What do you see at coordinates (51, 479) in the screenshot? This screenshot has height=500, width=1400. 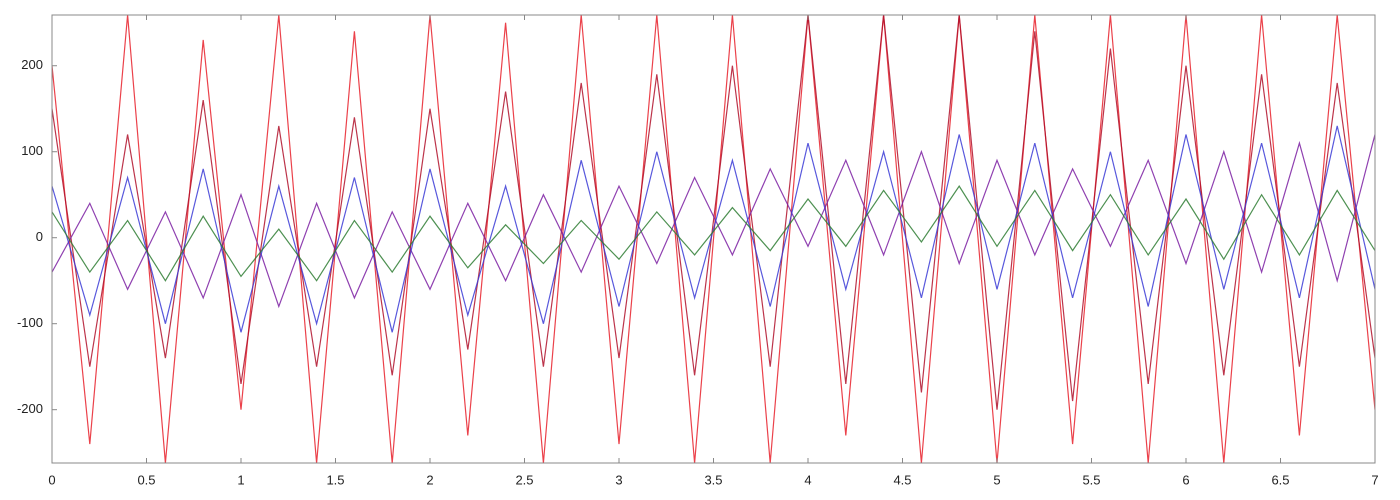 I see `x-tick-label: 0` at bounding box center [51, 479].